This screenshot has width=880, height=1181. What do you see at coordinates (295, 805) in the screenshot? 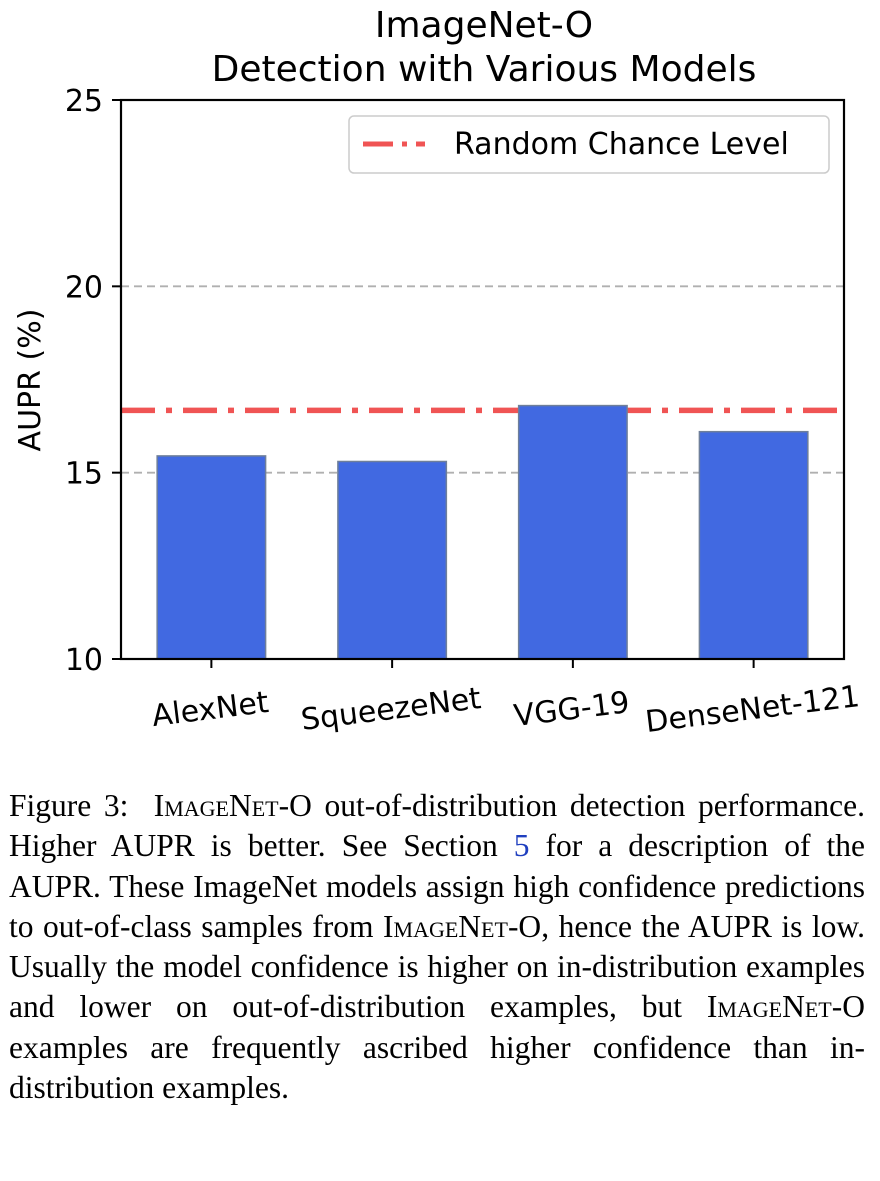
I see `caption-dataset-suffix: -O` at bounding box center [295, 805].